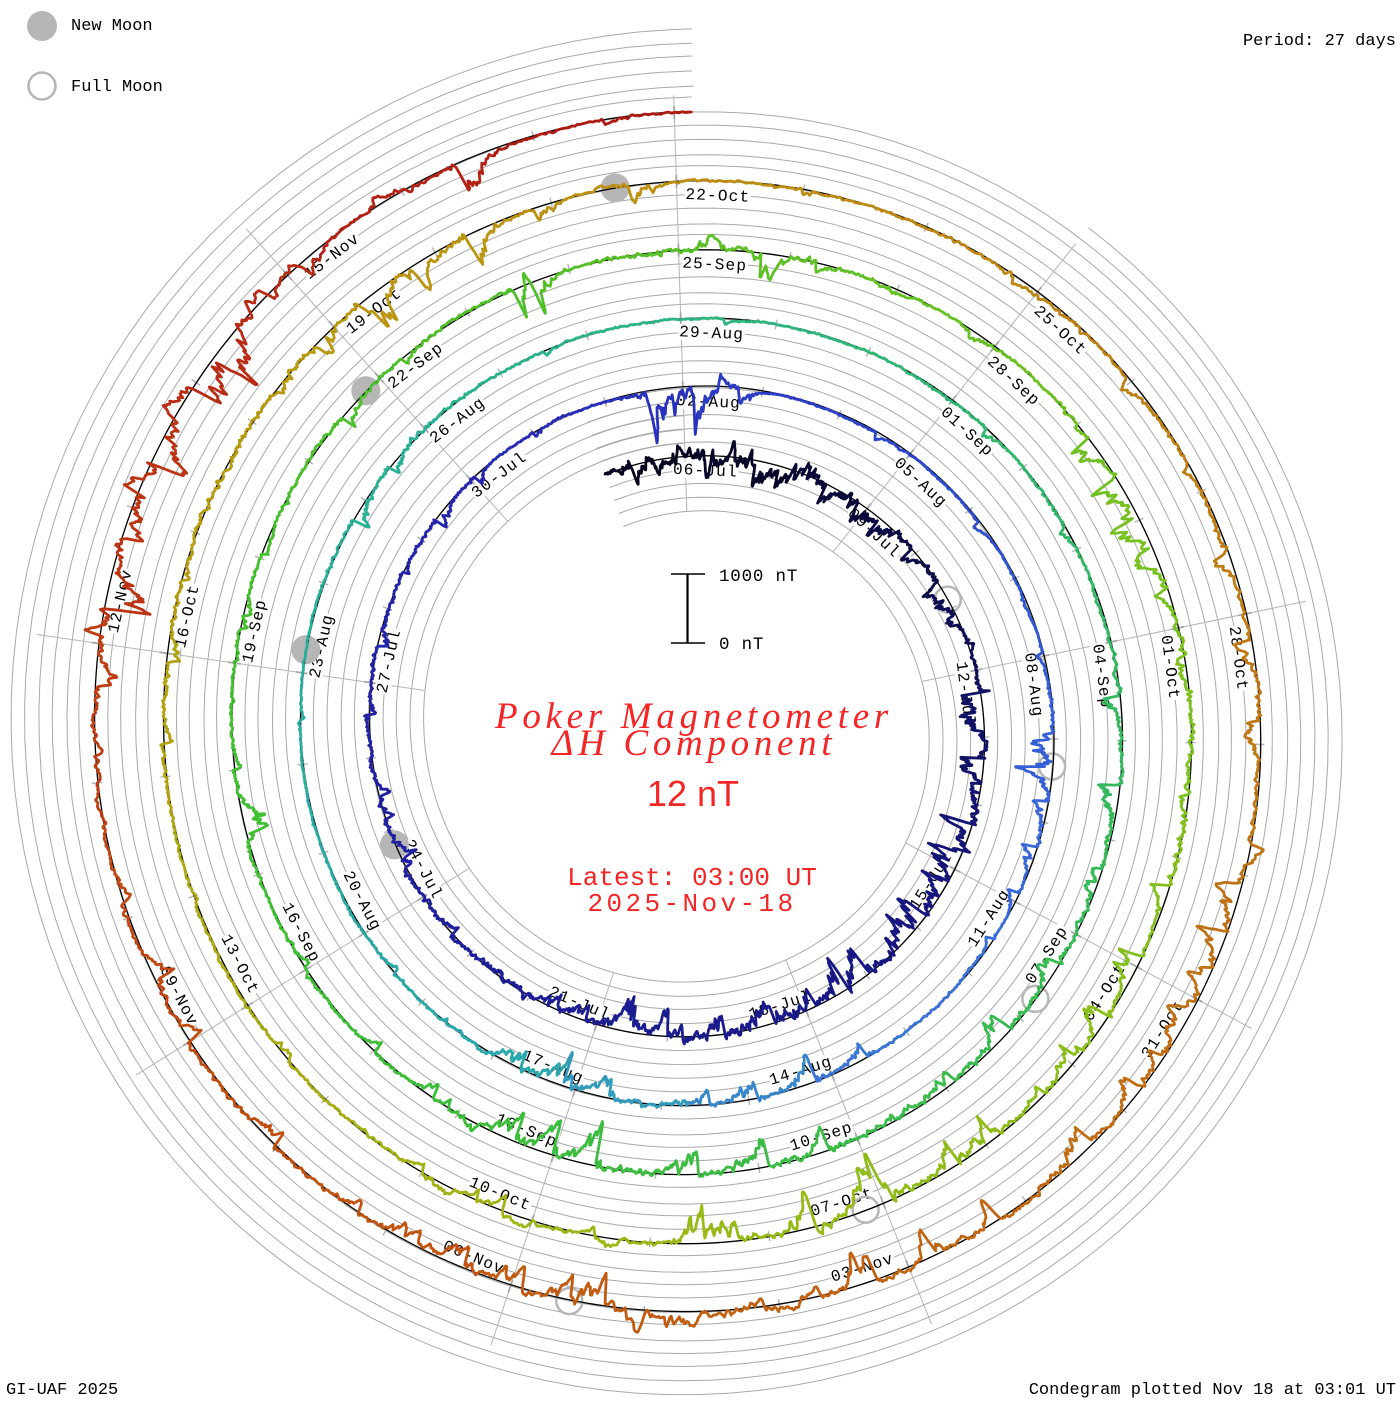 This screenshot has width=1400, height=1405. Describe the element at coordinates (62, 1390) in the screenshot. I see `svg-text: GI-UAF 2025` at that location.